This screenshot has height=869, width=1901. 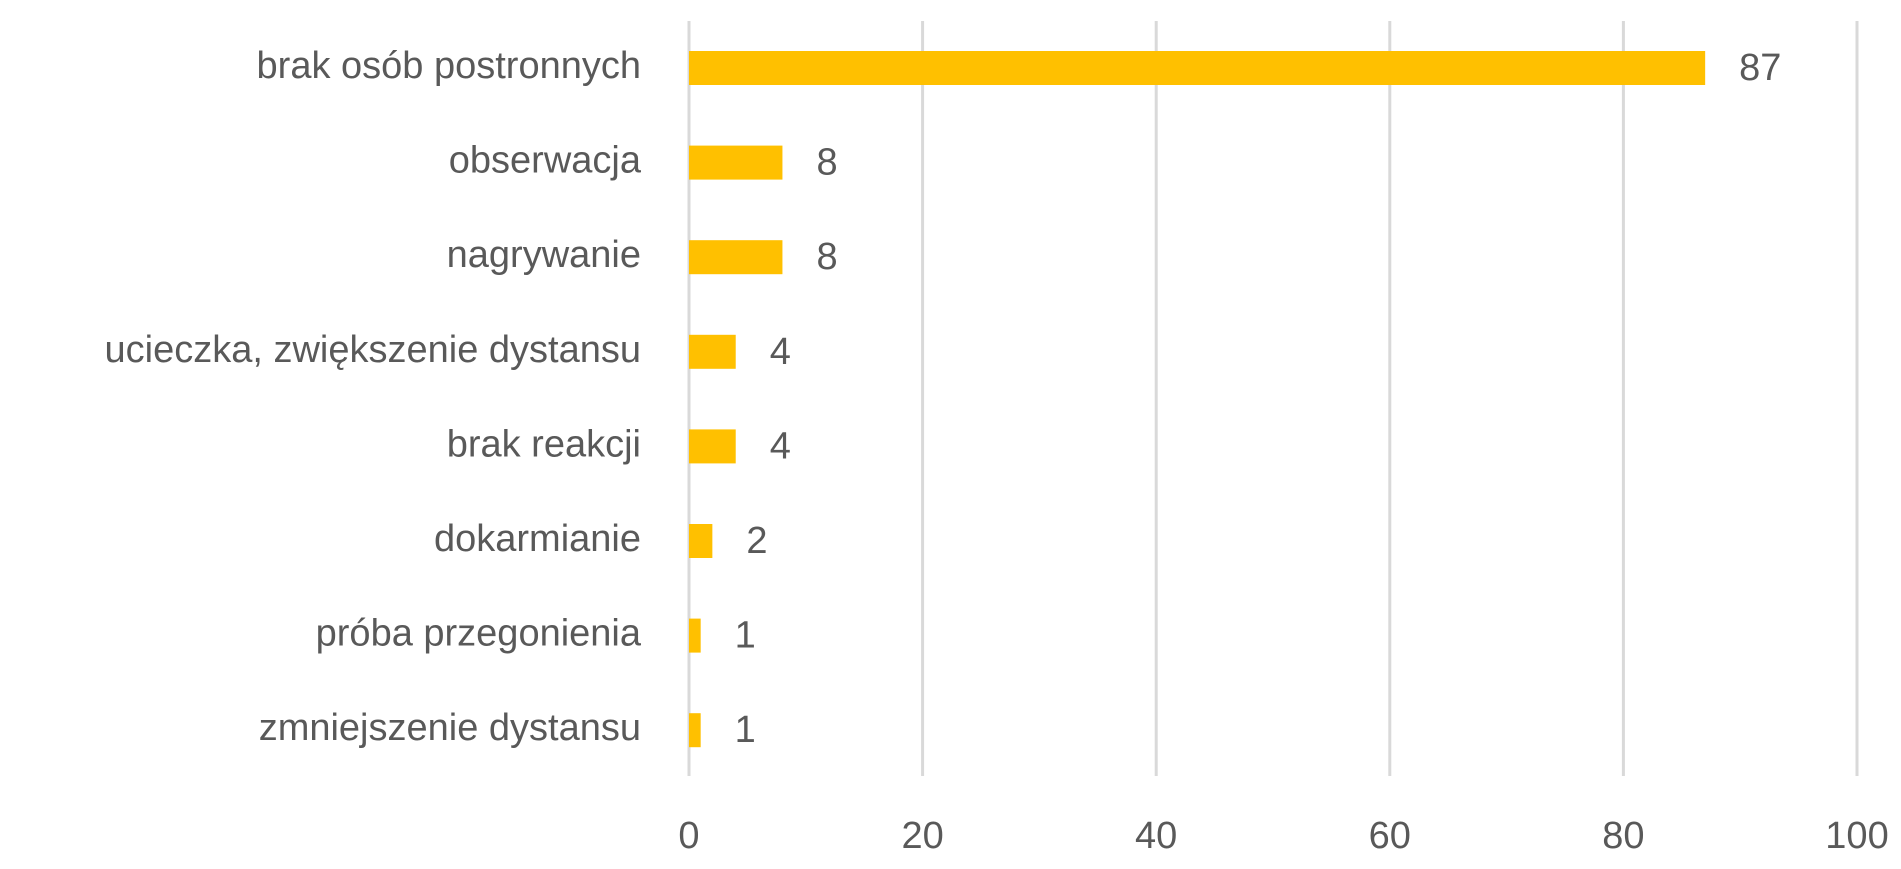 What do you see at coordinates (922, 836) in the screenshot?
I see `x-tick-label: 20` at bounding box center [922, 836].